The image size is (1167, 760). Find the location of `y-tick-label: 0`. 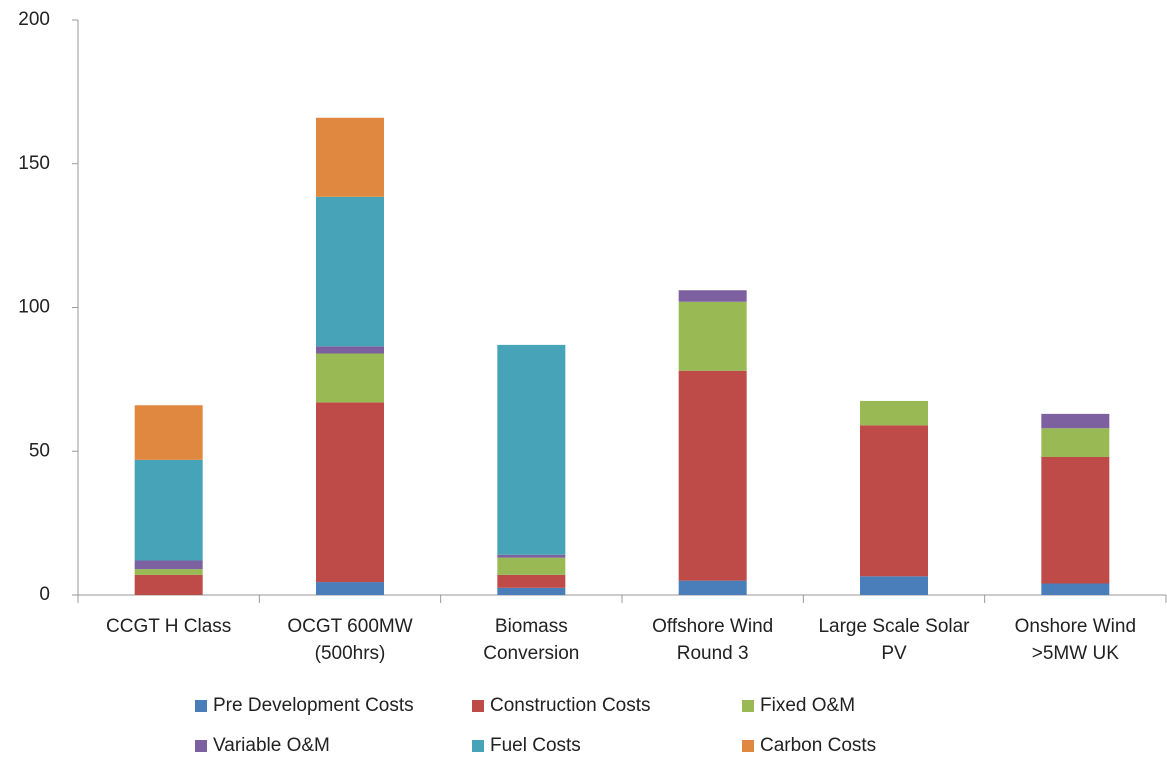

y-tick-label: 0 is located at coordinates (44, 594).